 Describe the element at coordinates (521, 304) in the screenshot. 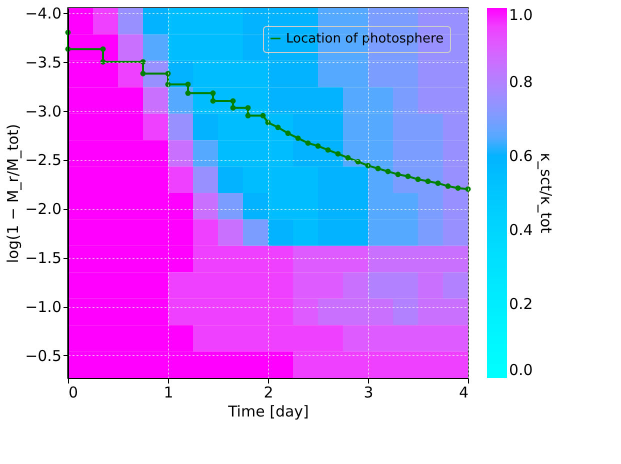

I see `color-bar-label: 0.2` at that location.